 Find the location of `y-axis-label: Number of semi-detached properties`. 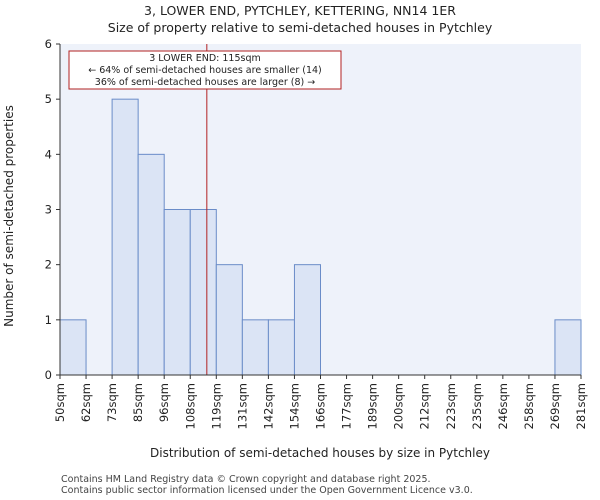

y-axis-label: Number of semi-detached properties is located at coordinates (9, 216).